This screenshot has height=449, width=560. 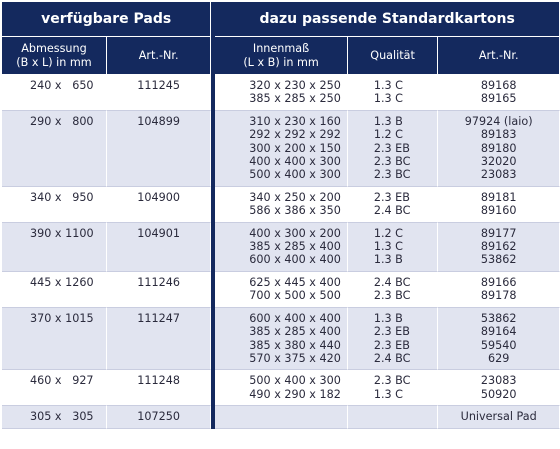 What do you see at coordinates (159, 339) in the screenshot?
I see `pad-artnr-cell: 111247` at bounding box center [159, 339].